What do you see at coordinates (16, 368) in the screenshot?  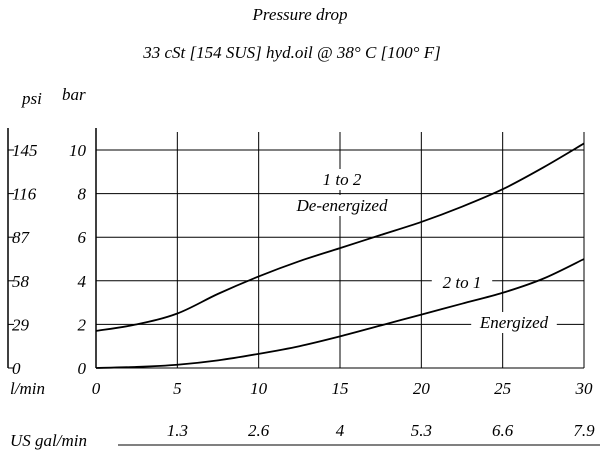 I see `y-tick-label-psi: 0` at bounding box center [16, 368].